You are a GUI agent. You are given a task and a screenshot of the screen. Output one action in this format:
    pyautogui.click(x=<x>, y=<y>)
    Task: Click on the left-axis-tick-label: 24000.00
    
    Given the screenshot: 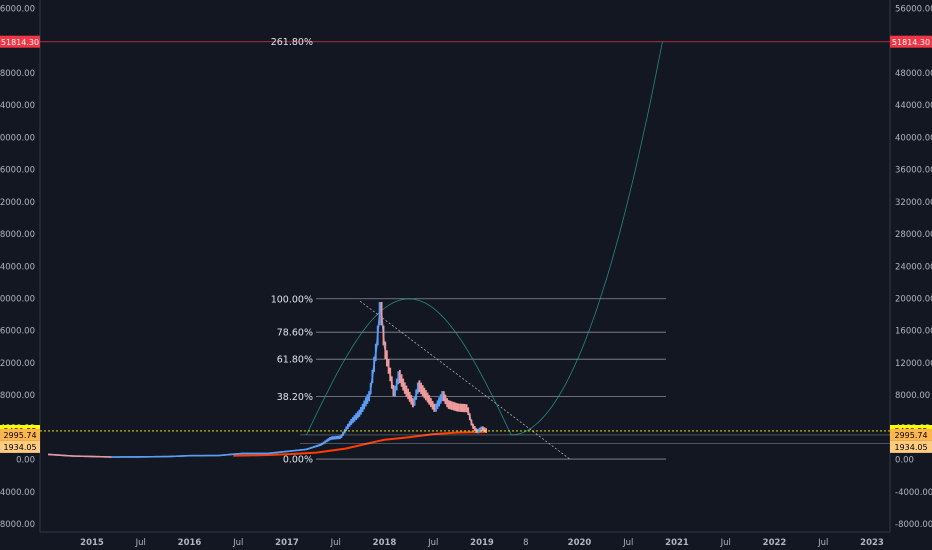 What is the action you would take?
    pyautogui.click(x=17, y=267)
    